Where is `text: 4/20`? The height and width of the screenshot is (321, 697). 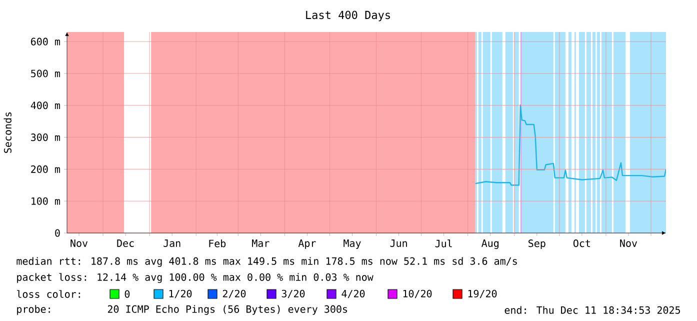 text: 4/20 is located at coordinates (353, 294).